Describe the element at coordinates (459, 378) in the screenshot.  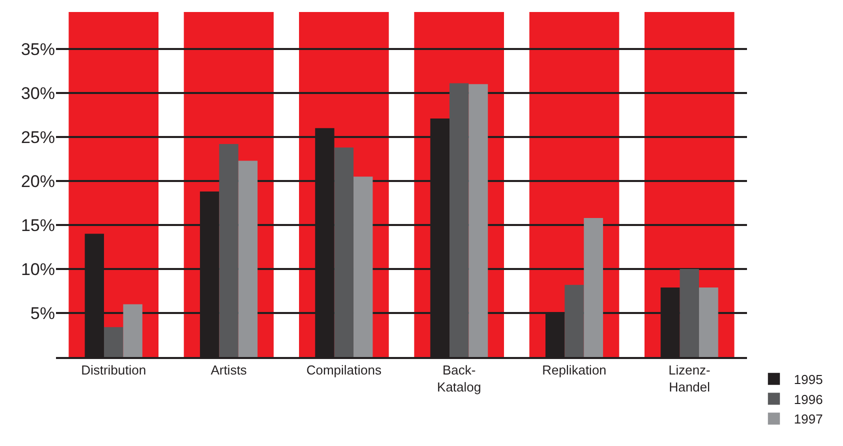
I see `x-tick-label: Back- Katalog` at that location.